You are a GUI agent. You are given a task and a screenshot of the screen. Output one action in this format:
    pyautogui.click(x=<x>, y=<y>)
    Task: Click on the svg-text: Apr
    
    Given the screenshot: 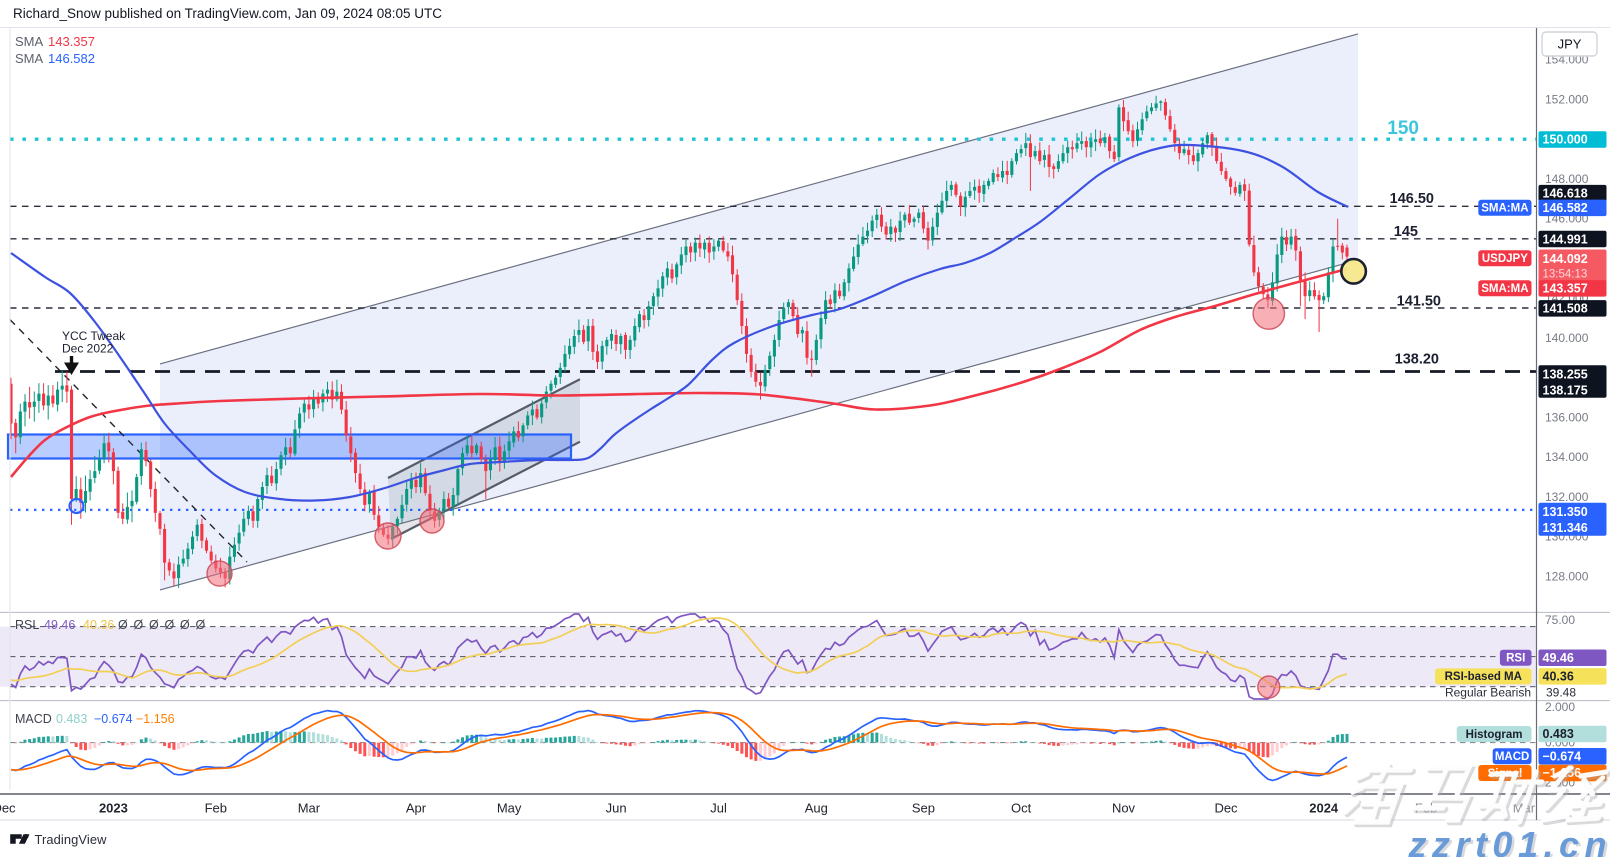 What is the action you would take?
    pyautogui.click(x=416, y=808)
    